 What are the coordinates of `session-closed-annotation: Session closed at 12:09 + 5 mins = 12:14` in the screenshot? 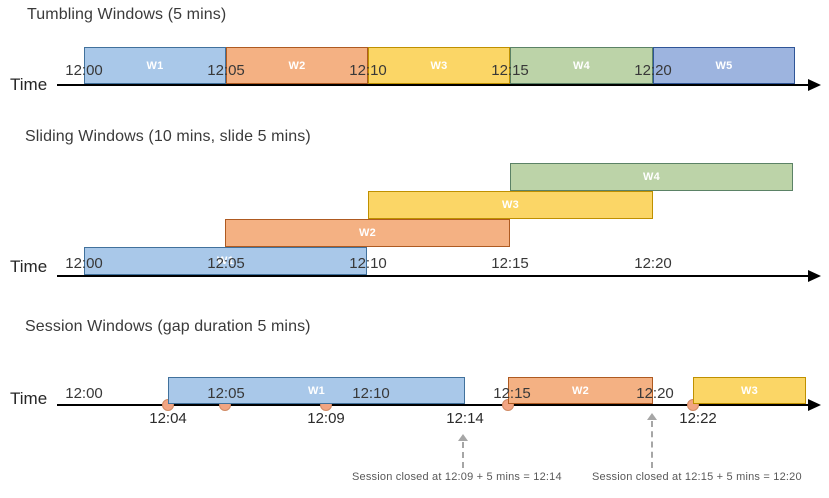 It's located at (457, 477).